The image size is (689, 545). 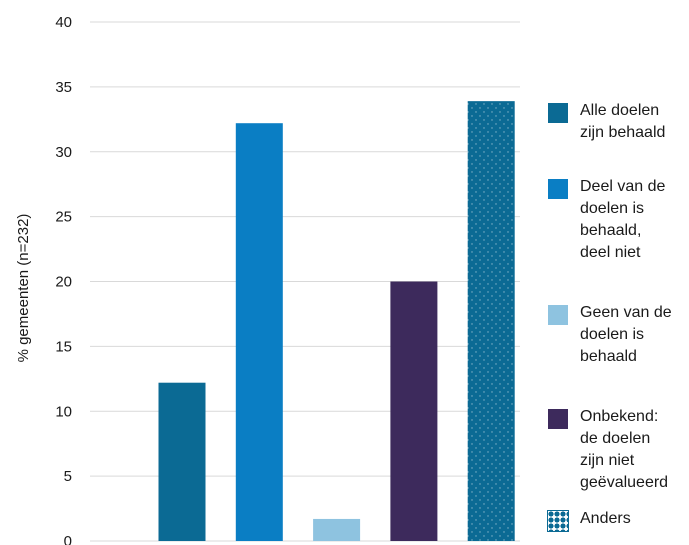 What do you see at coordinates (619, 416) in the screenshot?
I see `legend-label-line: Onbekend:` at bounding box center [619, 416].